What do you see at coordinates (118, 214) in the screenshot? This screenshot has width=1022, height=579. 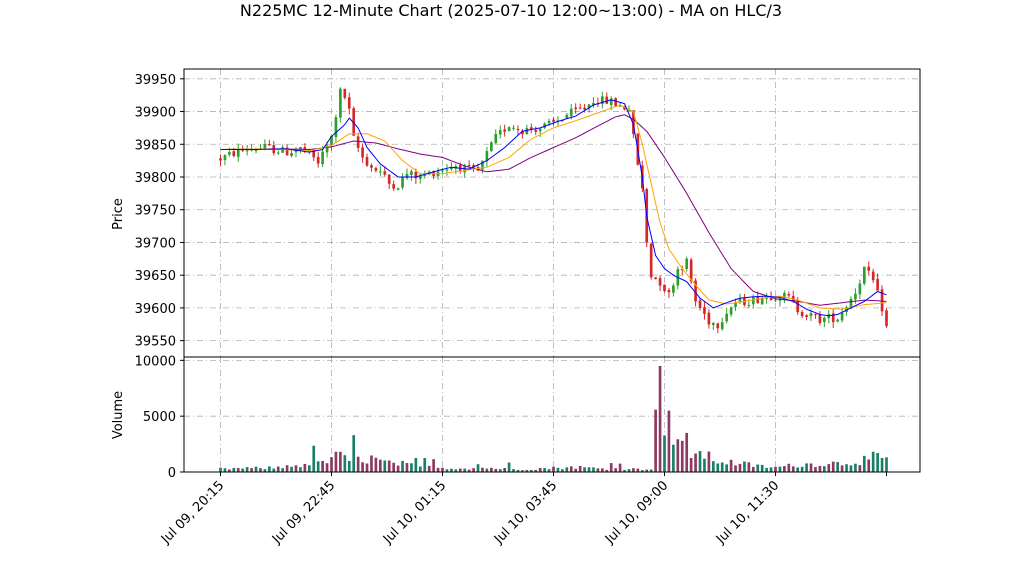 I see `price-axis-label: Price` at bounding box center [118, 214].